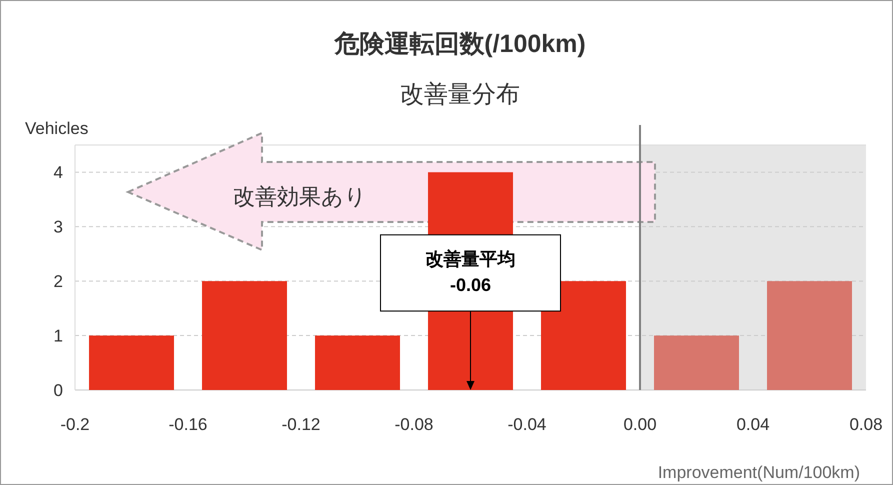 This screenshot has width=893, height=485. What do you see at coordinates (188, 424) in the screenshot?
I see `x-tick-label: -0.16` at bounding box center [188, 424].